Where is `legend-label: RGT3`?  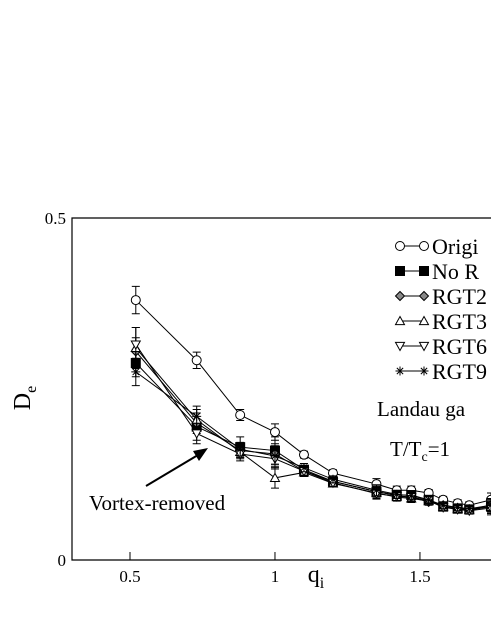
legend-label: RGT3 is located at coordinates (459, 321).